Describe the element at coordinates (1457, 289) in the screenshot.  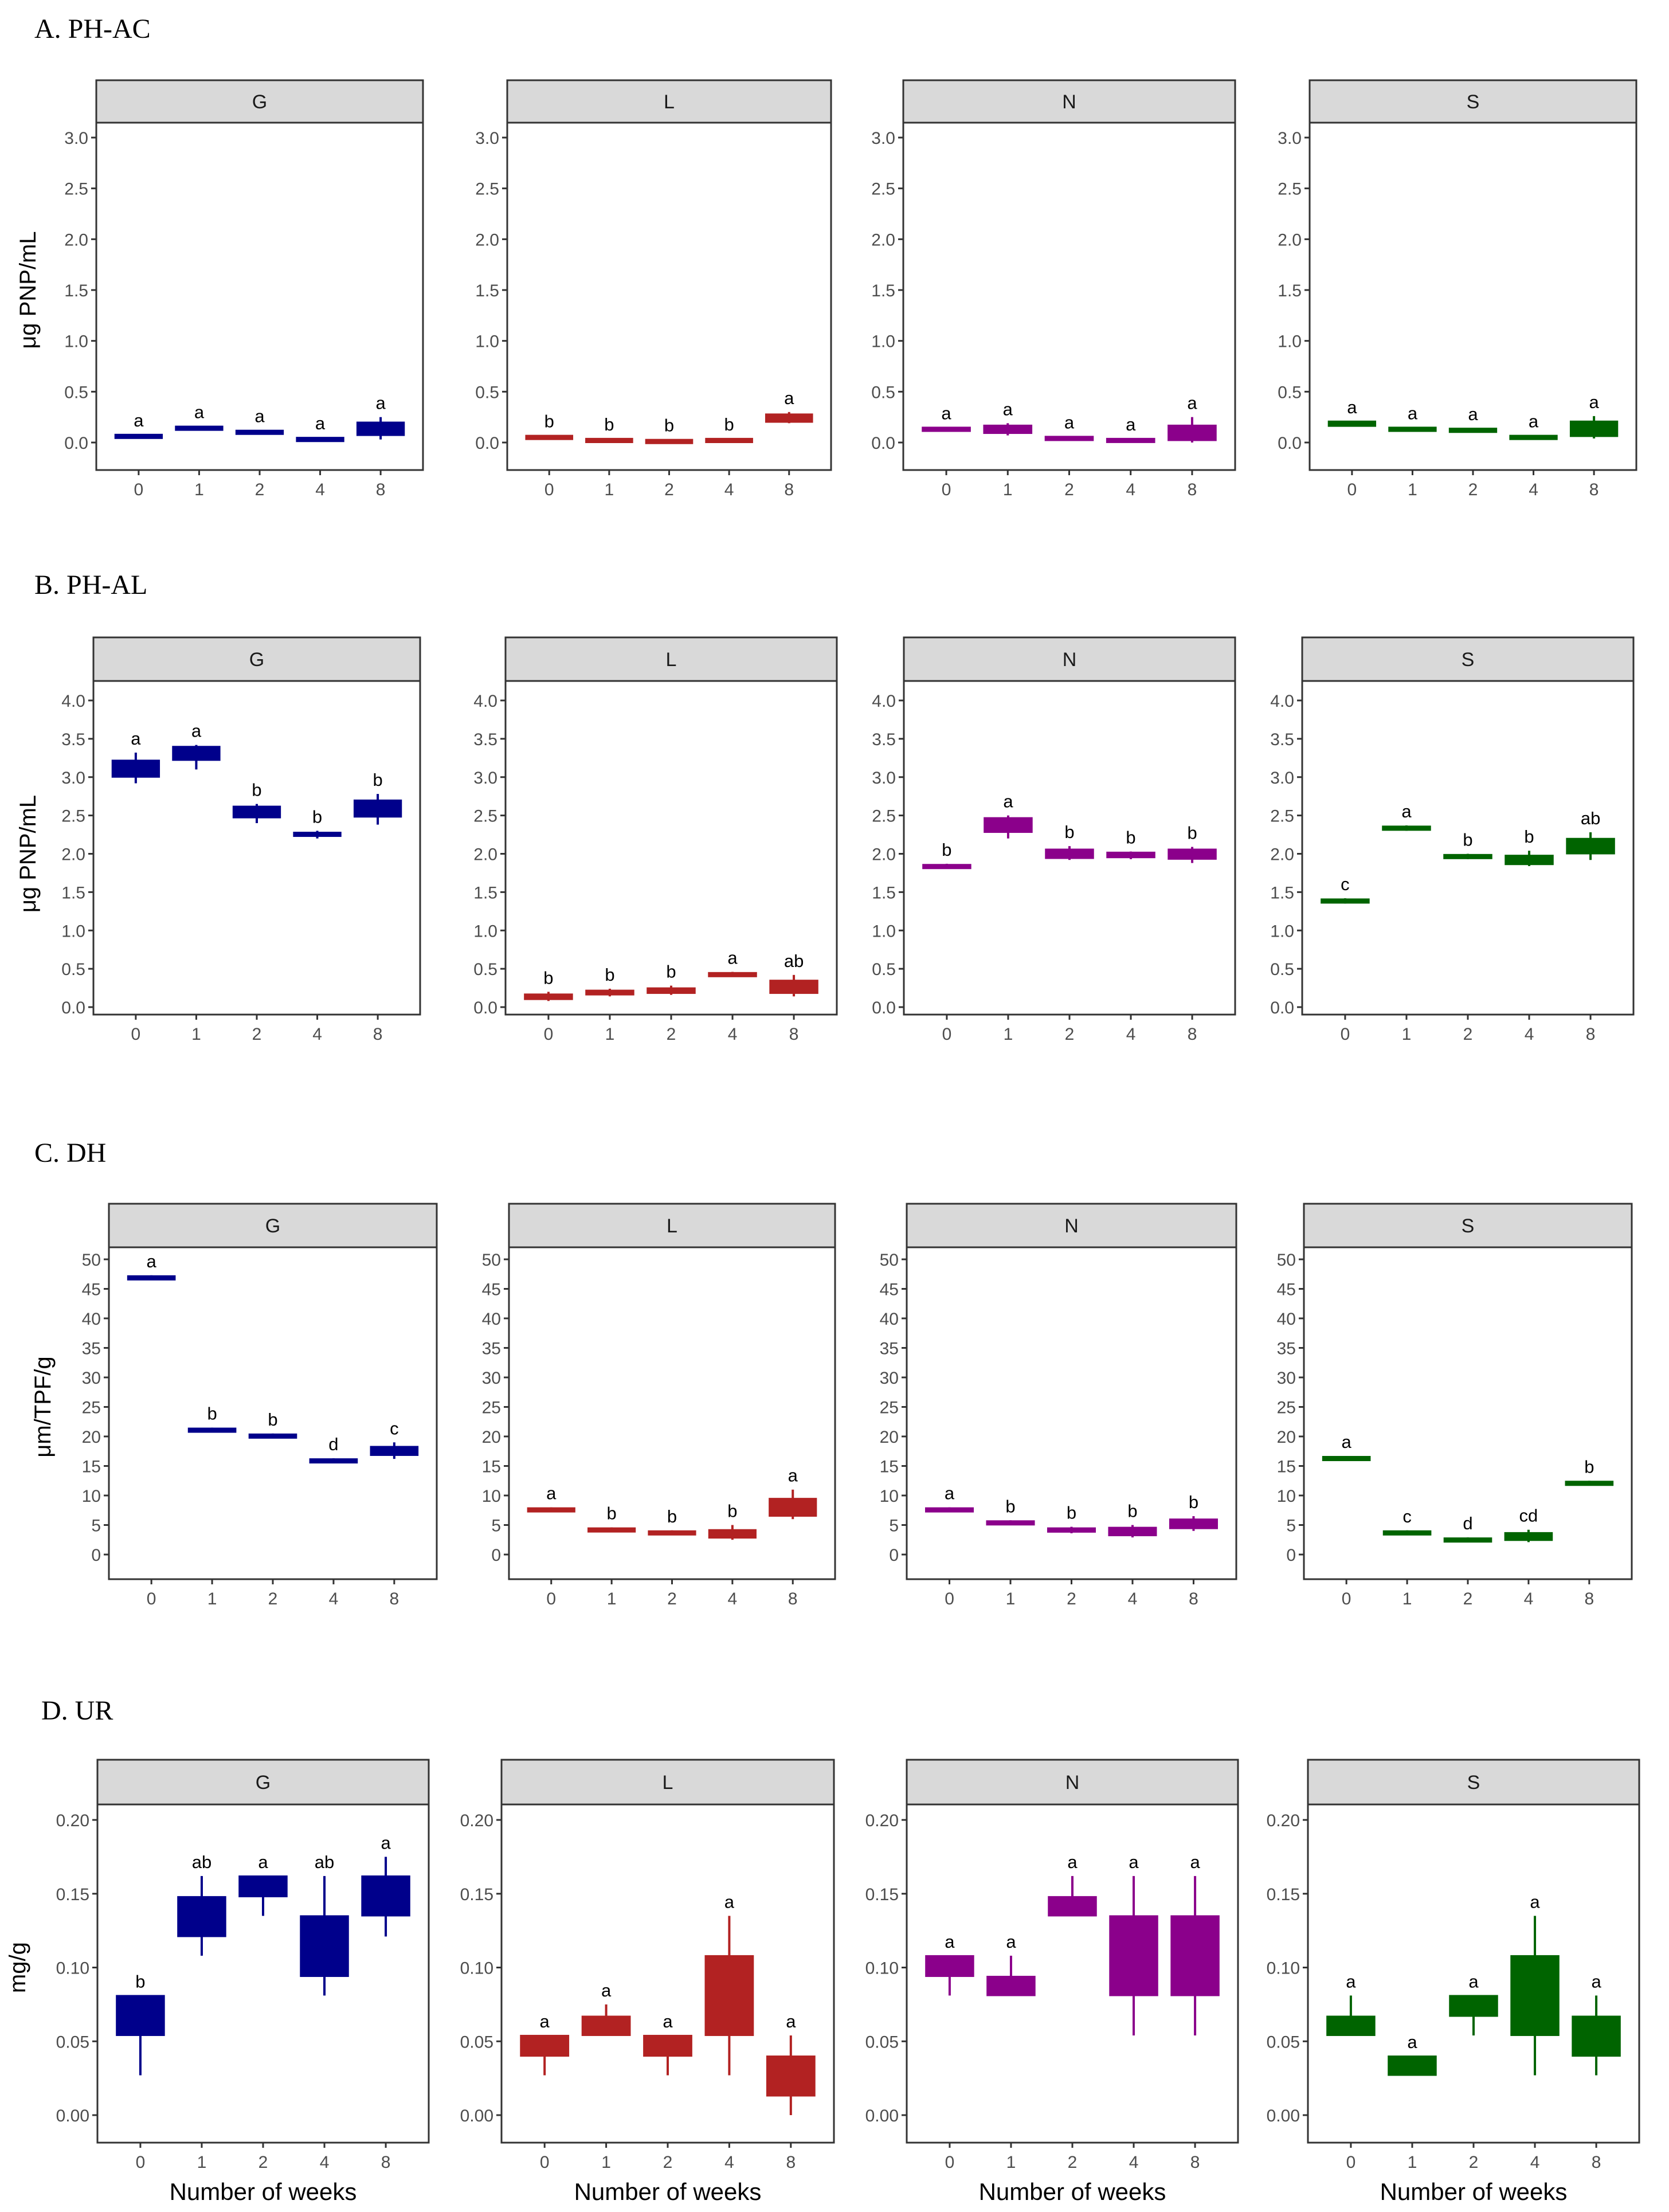
I see `facet-S: S 0.0 0.5 1.0 1.5 2.0 2.5 3.0 0 a 1 a 2 a 4 a 8 a` at that location.